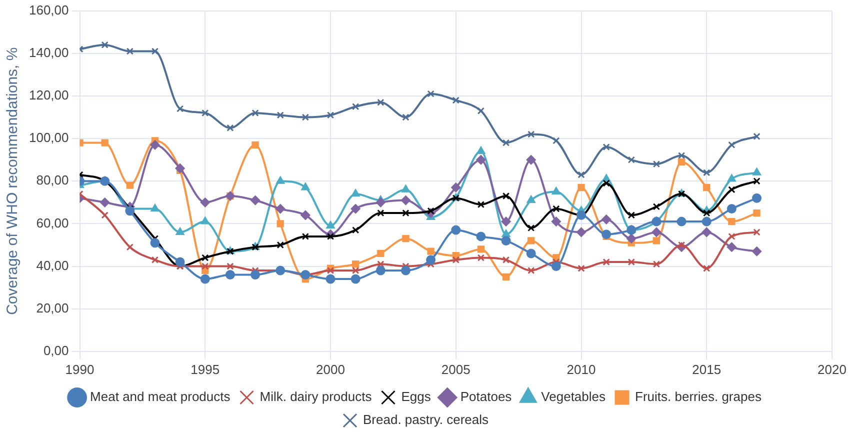 This screenshot has height=437, width=852. I want to click on legend-label: Eggs, so click(416, 396).